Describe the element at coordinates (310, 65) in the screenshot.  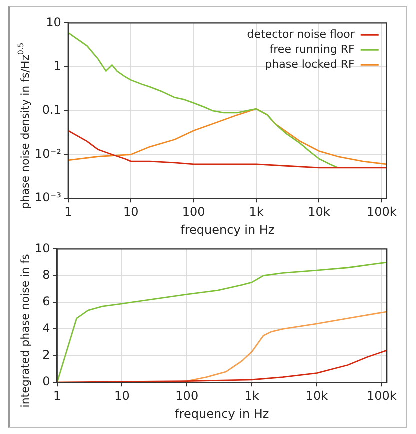
I see `legend-label: phase locked RF` at that location.